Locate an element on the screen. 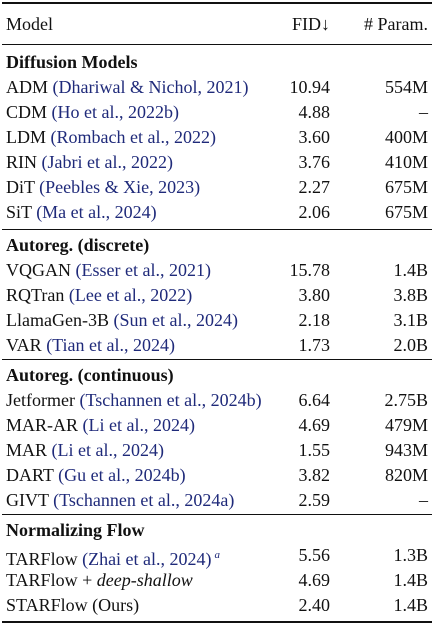 The height and width of the screenshot is (626, 434). table-row: CDM (Ho et al., 2022b) 4.88 – is located at coordinates (217, 112).